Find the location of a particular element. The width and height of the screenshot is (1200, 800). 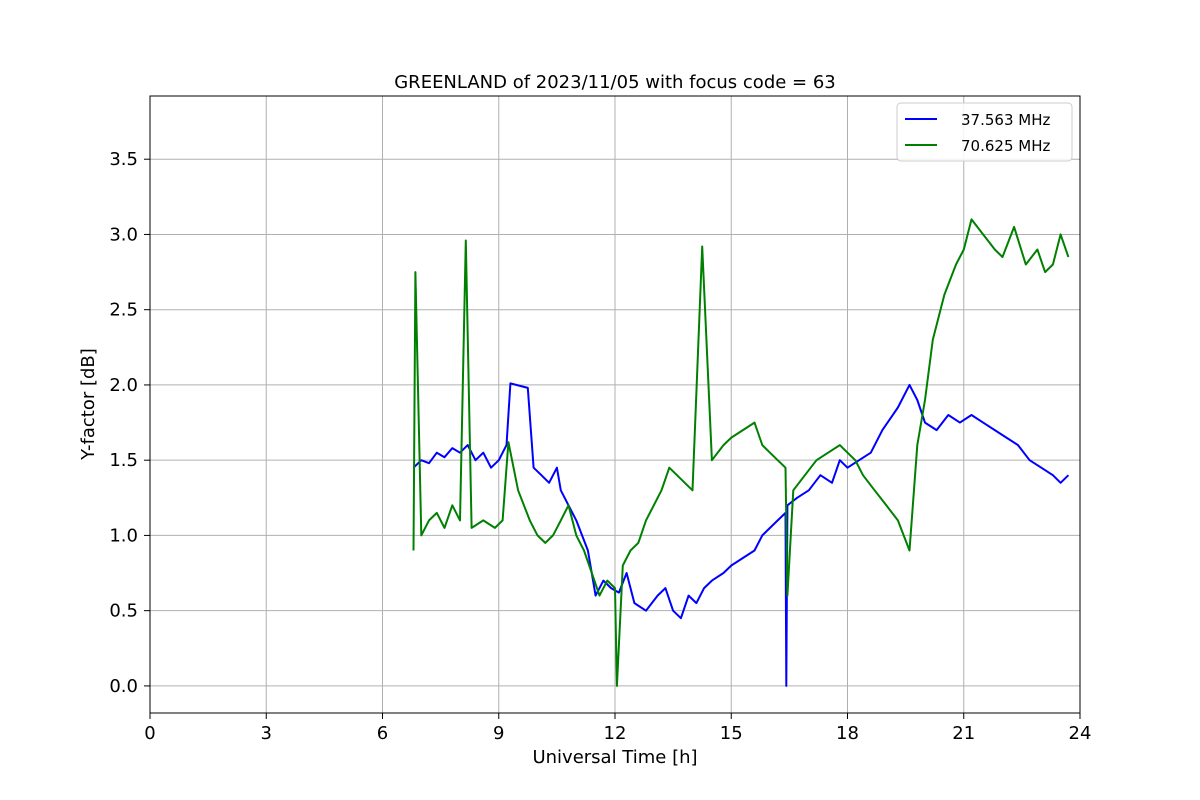

y-axis: 0.0 0.5 1.0 1.5 2.0 2.5 3.0 3.5 is located at coordinates (129, 423).